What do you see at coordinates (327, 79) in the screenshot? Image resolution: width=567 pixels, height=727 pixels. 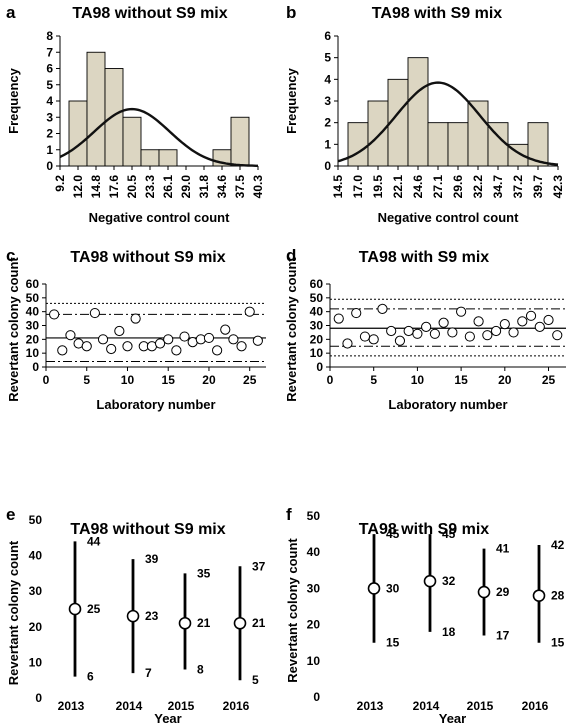 I see `y-tick-label: 4` at bounding box center [327, 79].